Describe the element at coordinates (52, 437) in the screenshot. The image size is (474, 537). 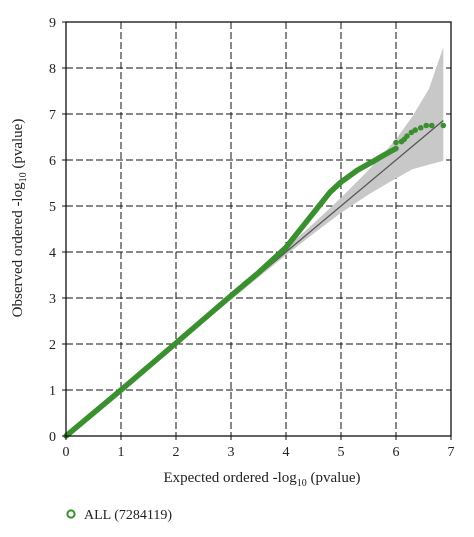
I see `y-tick-label-0: 0` at that location.